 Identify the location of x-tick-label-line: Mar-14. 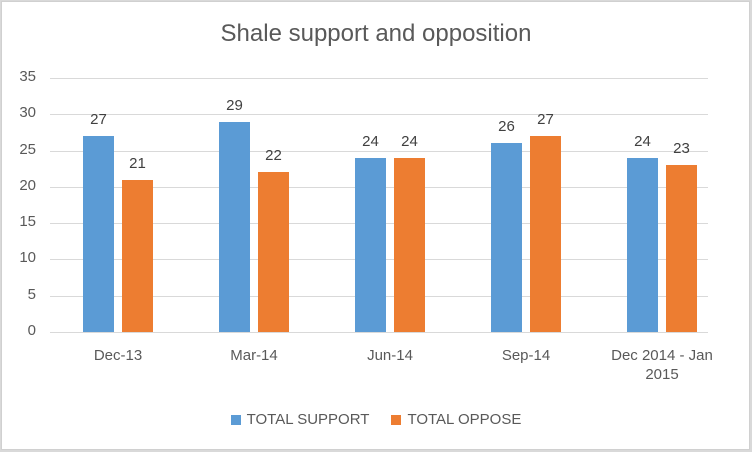
(254, 355).